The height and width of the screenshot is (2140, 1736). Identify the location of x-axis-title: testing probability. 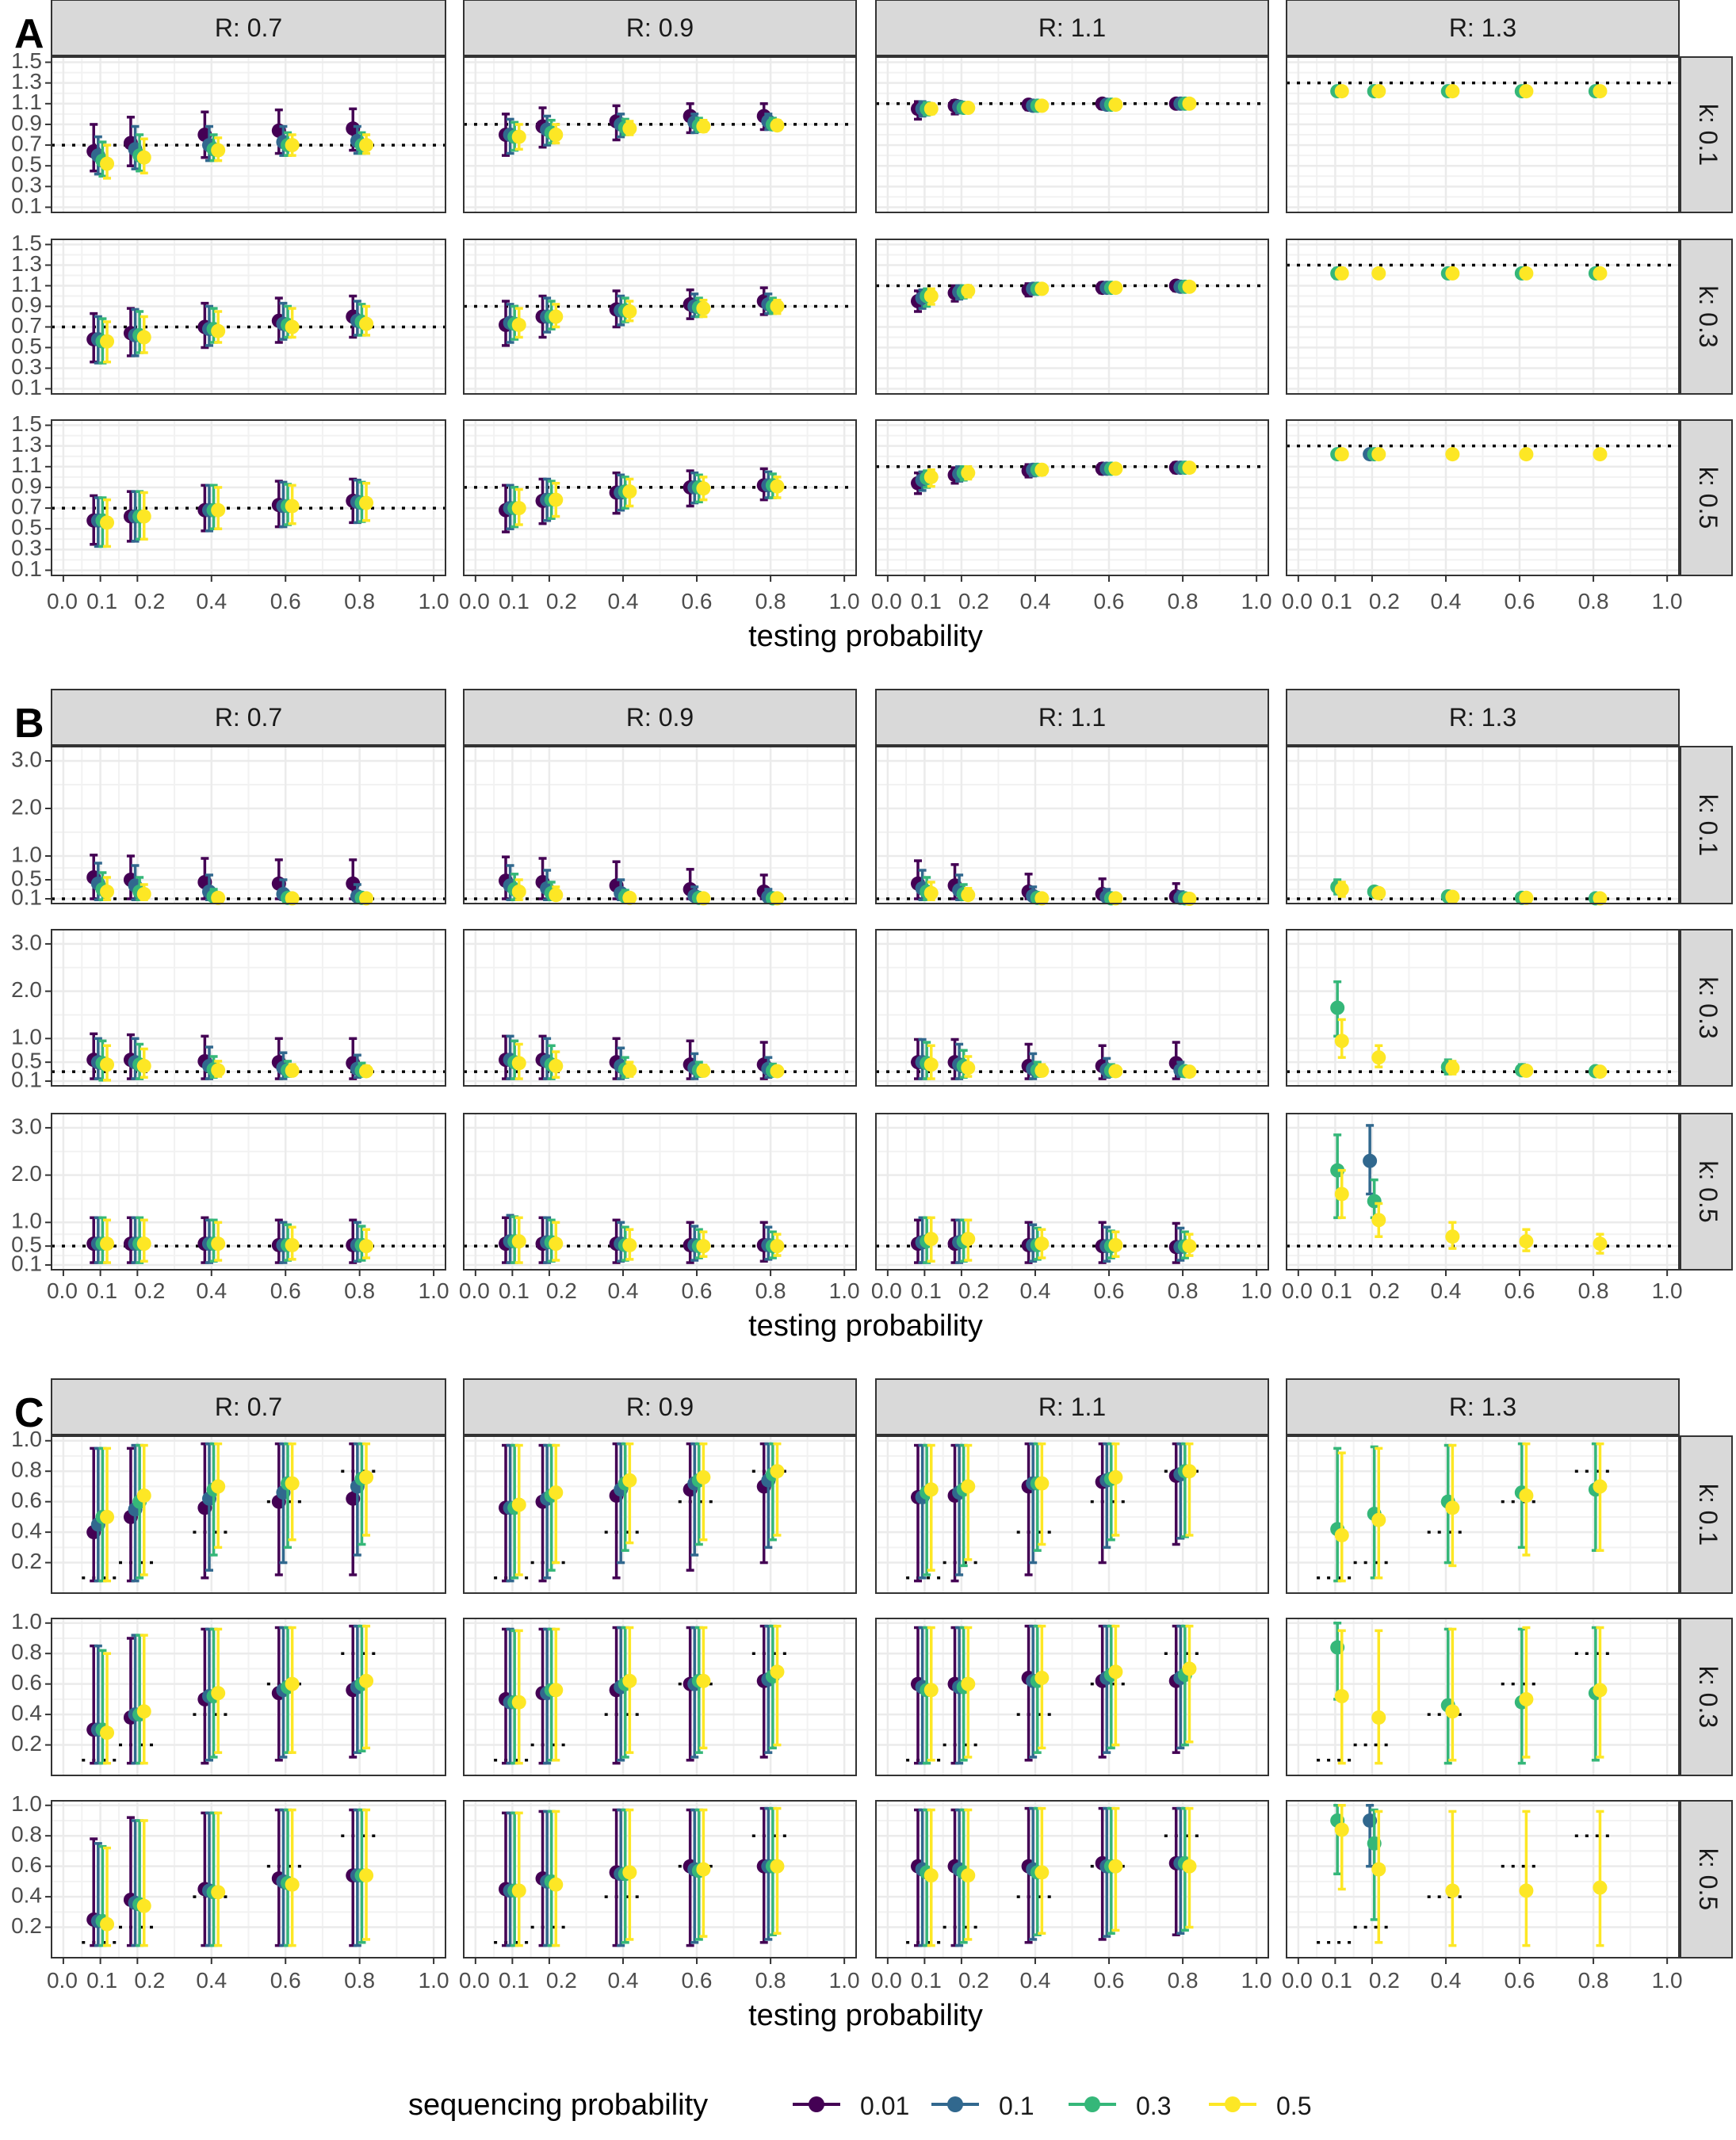
(865, 2016).